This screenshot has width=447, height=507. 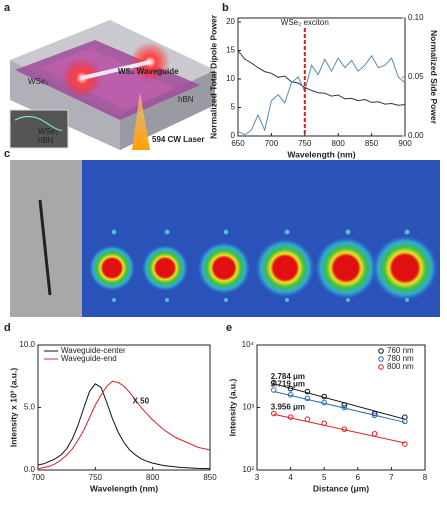 I want to click on legend-label: 760 nm, so click(x=400, y=350).